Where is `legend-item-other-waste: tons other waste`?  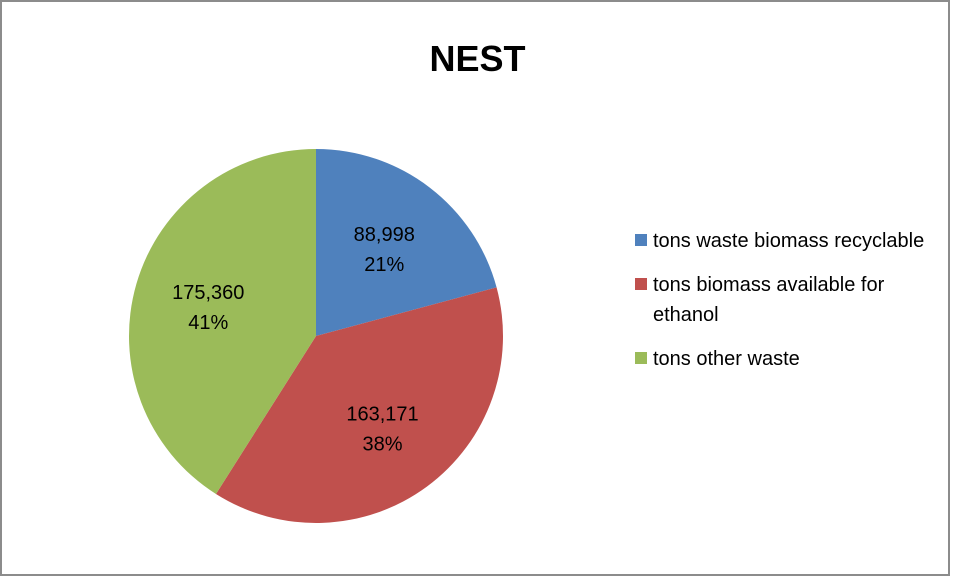
legend-item-other-waste: tons other waste is located at coordinates (790, 359).